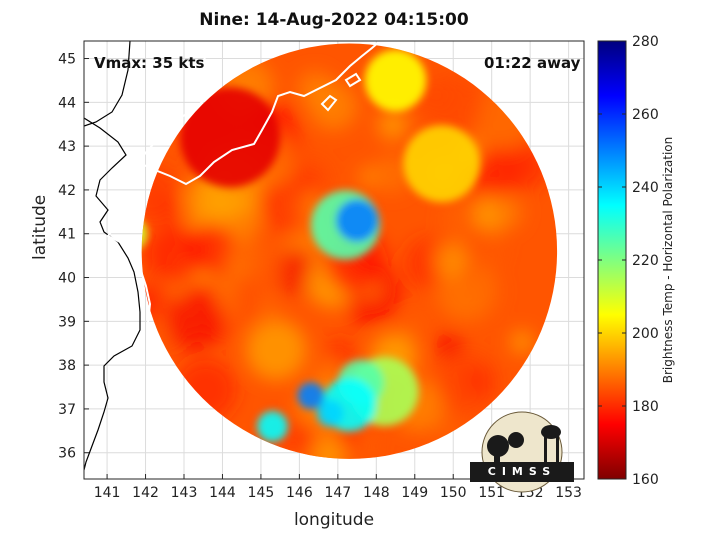 Image resolution: width=720 pixels, height=540 pixels. I want to click on y-axis-label: latitude, so click(40, 227).